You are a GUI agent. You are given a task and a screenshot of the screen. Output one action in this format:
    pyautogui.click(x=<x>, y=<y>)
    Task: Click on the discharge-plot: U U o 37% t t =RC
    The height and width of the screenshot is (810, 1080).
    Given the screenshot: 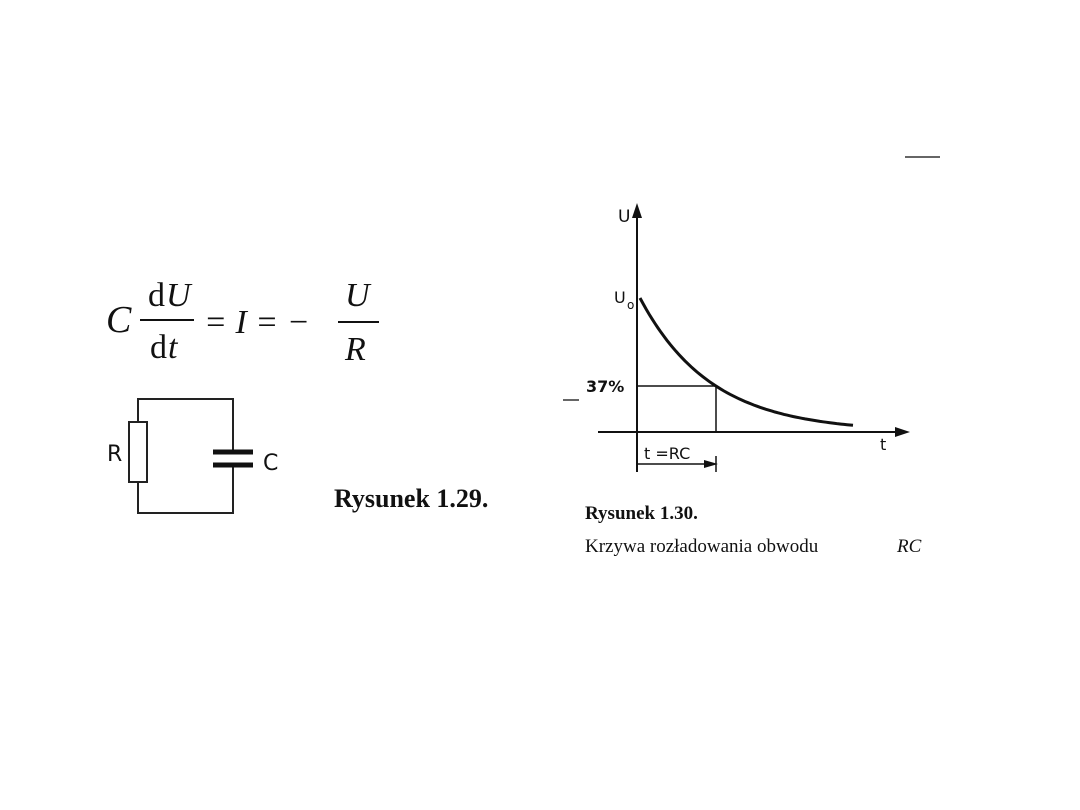 What is the action you would take?
    pyautogui.click(x=748, y=337)
    